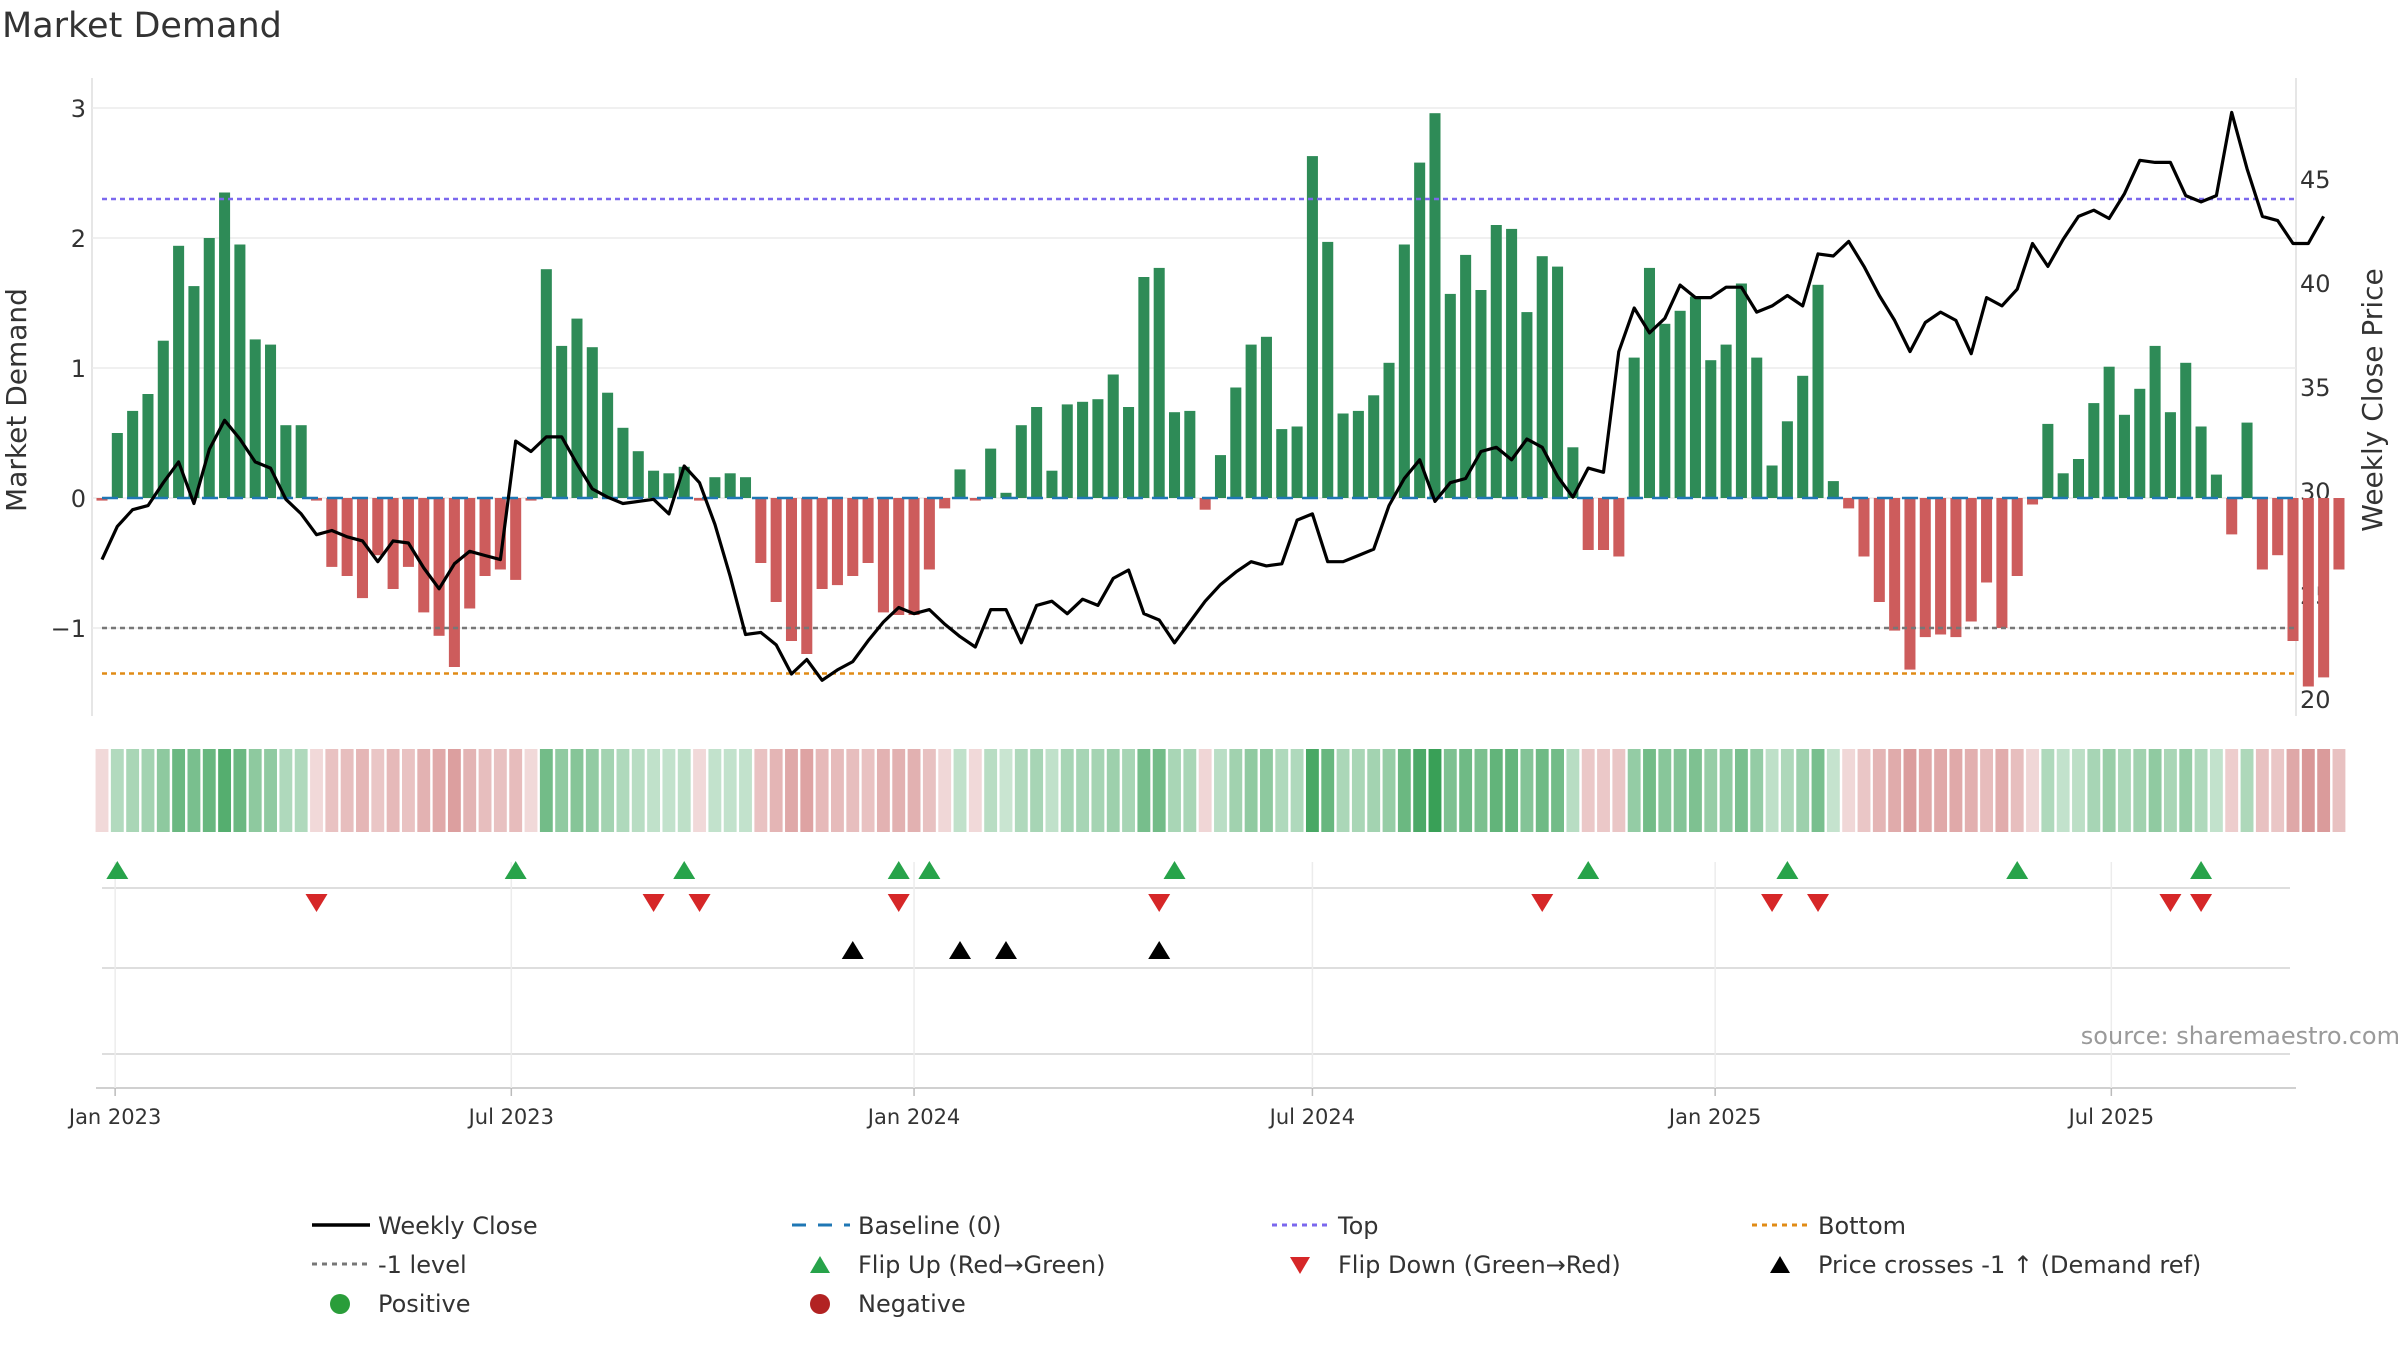 The image size is (2400, 1350). What do you see at coordinates (1005, 950) in the screenshot?
I see `price-cross-marker` at bounding box center [1005, 950].